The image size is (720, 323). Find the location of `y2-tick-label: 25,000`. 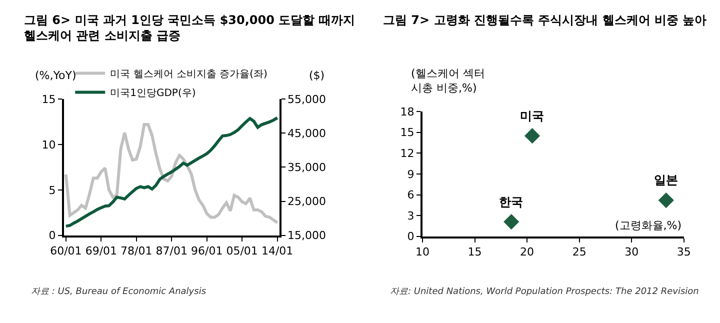

y2-tick-label: 25,000 is located at coordinates (306, 201).